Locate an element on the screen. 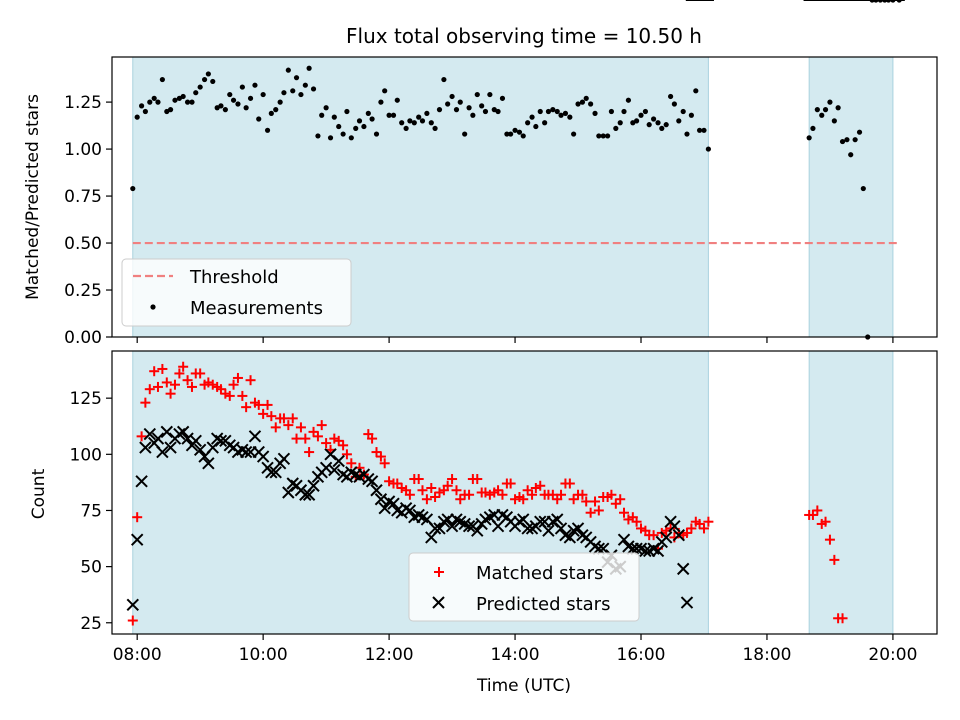  chart-title: Flux total observing time = 10.50 h is located at coordinates (524, 36).